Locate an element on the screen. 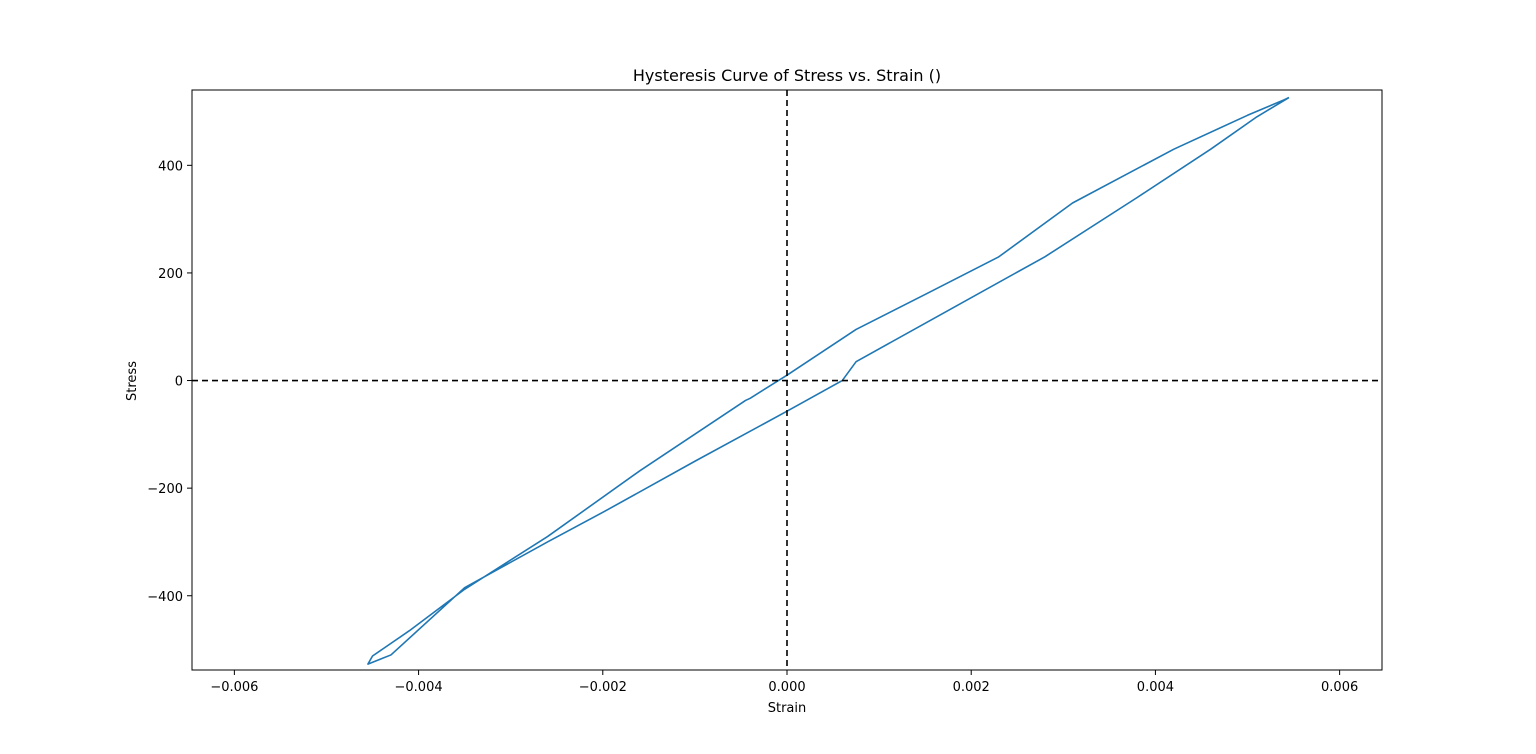  x-tick-label: −0.002 is located at coordinates (603, 687).